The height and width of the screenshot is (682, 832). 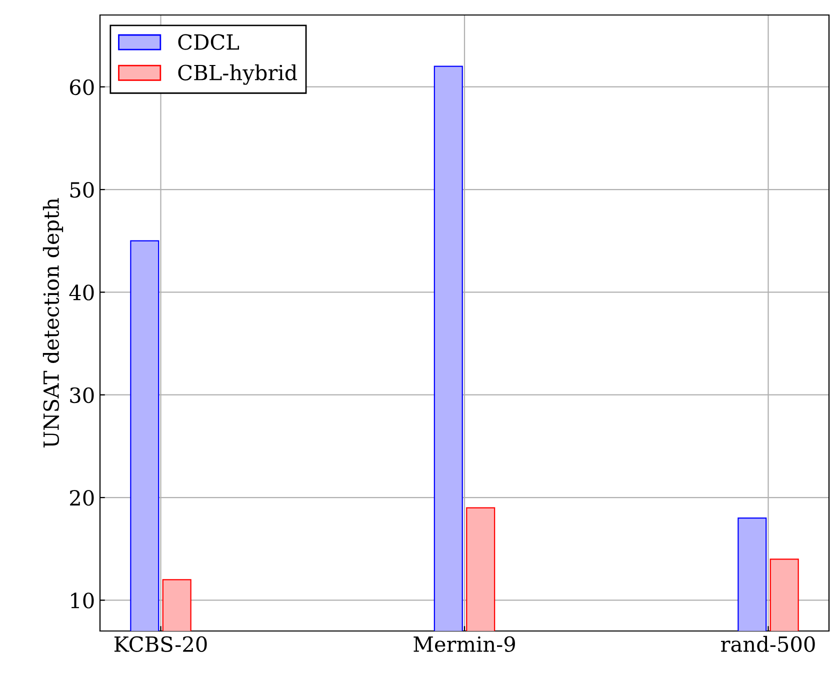 I want to click on legend-label: CBL-hybrid, so click(x=238, y=74).